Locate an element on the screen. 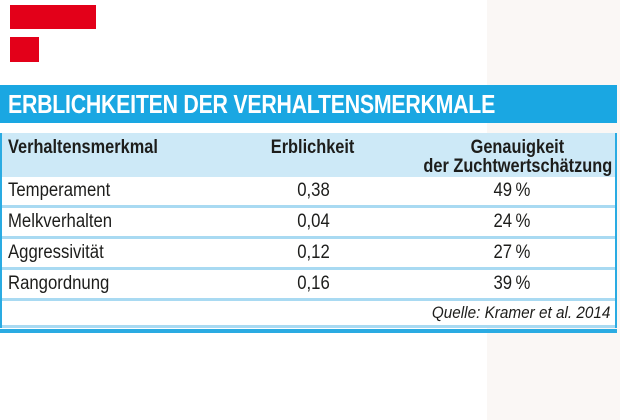 The height and width of the screenshot is (420, 620). cell-erblichkeit: 0,16 is located at coordinates (313, 283).